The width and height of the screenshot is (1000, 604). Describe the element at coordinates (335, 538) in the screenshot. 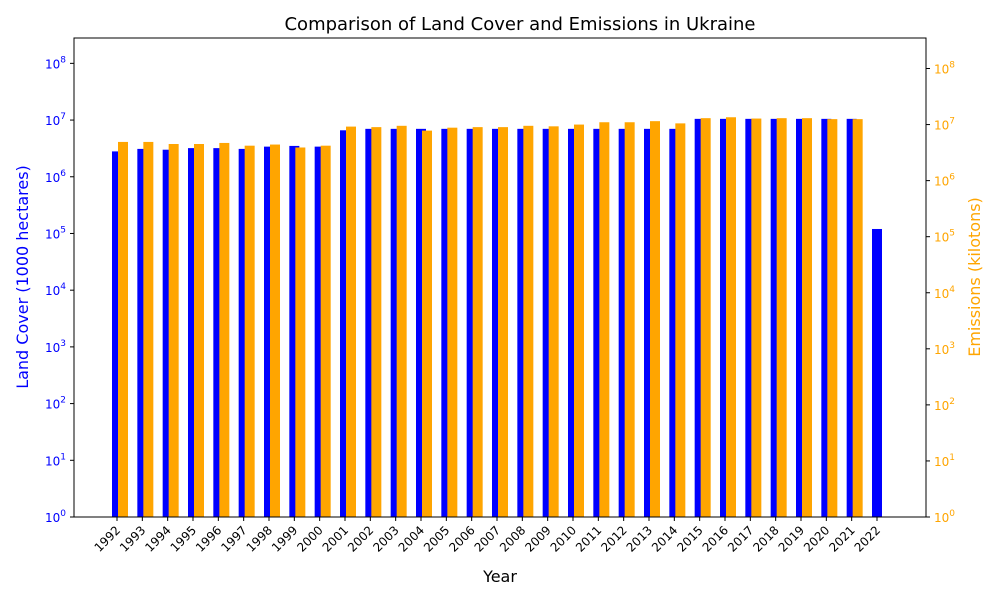

I see `x-tick-label-2001: 2001` at that location.